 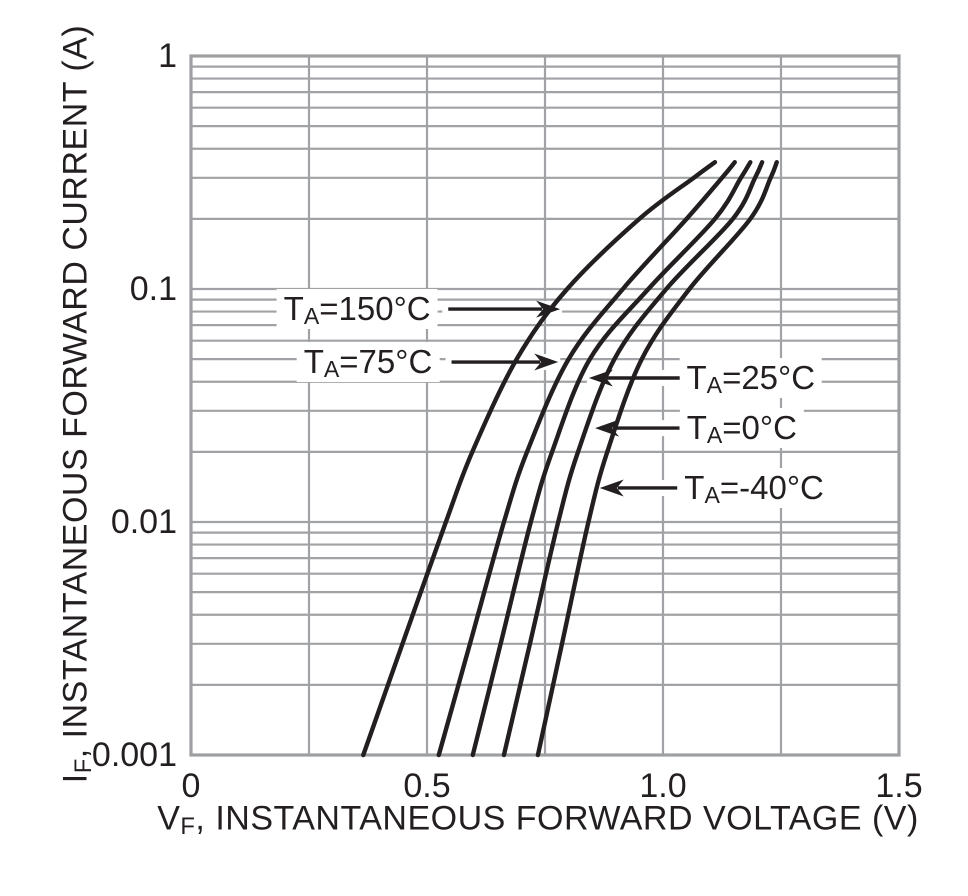 I want to click on x-tick-label: 1.0, so click(x=662, y=786).